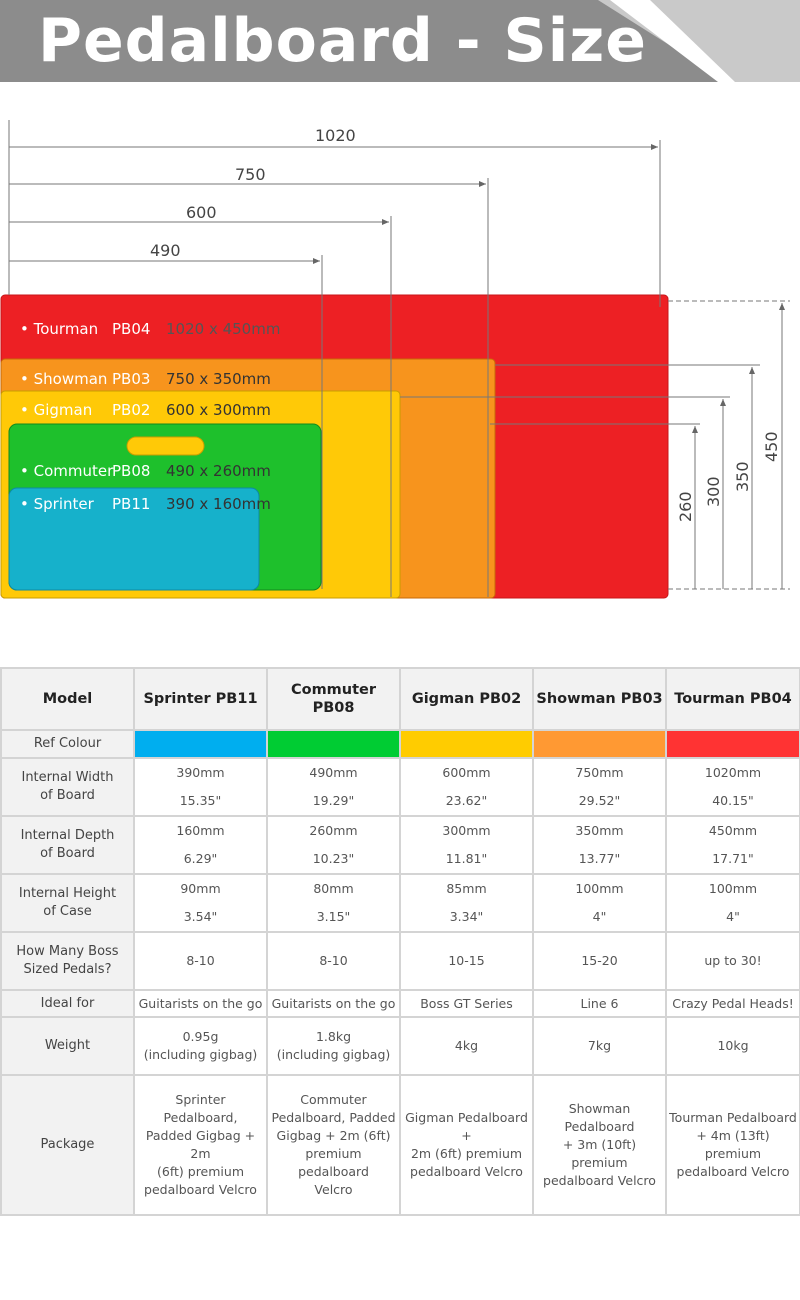  Describe the element at coordinates (333, 699) in the screenshot. I see `header-commuter: Commuter PB08` at that location.